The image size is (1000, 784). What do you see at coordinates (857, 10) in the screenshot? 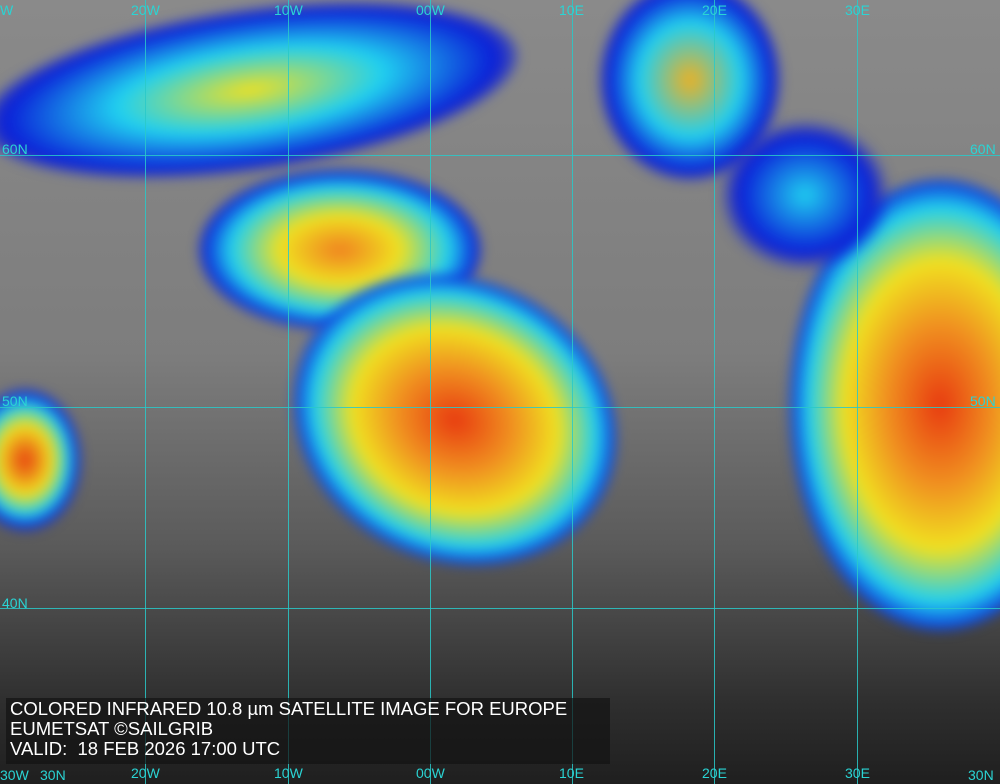
I see `top-label: 30E` at bounding box center [857, 10].